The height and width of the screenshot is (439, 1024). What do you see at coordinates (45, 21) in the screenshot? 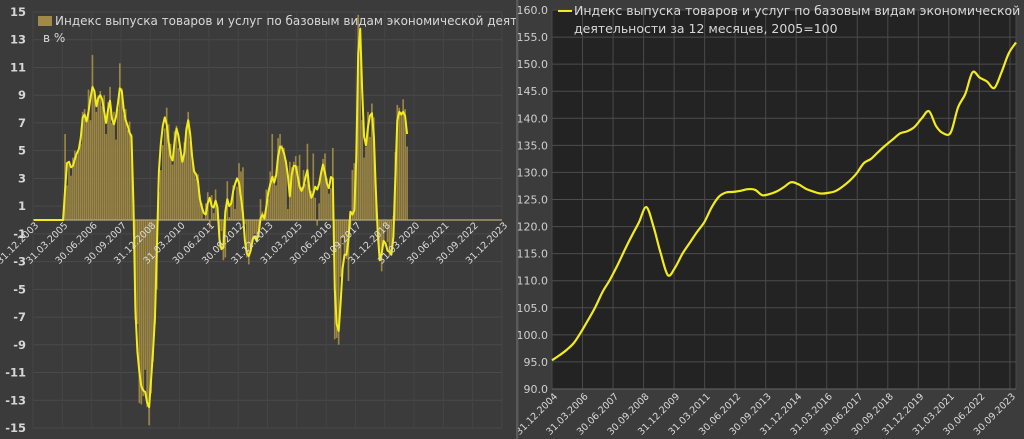
I see `legend-swatch` at bounding box center [45, 21].